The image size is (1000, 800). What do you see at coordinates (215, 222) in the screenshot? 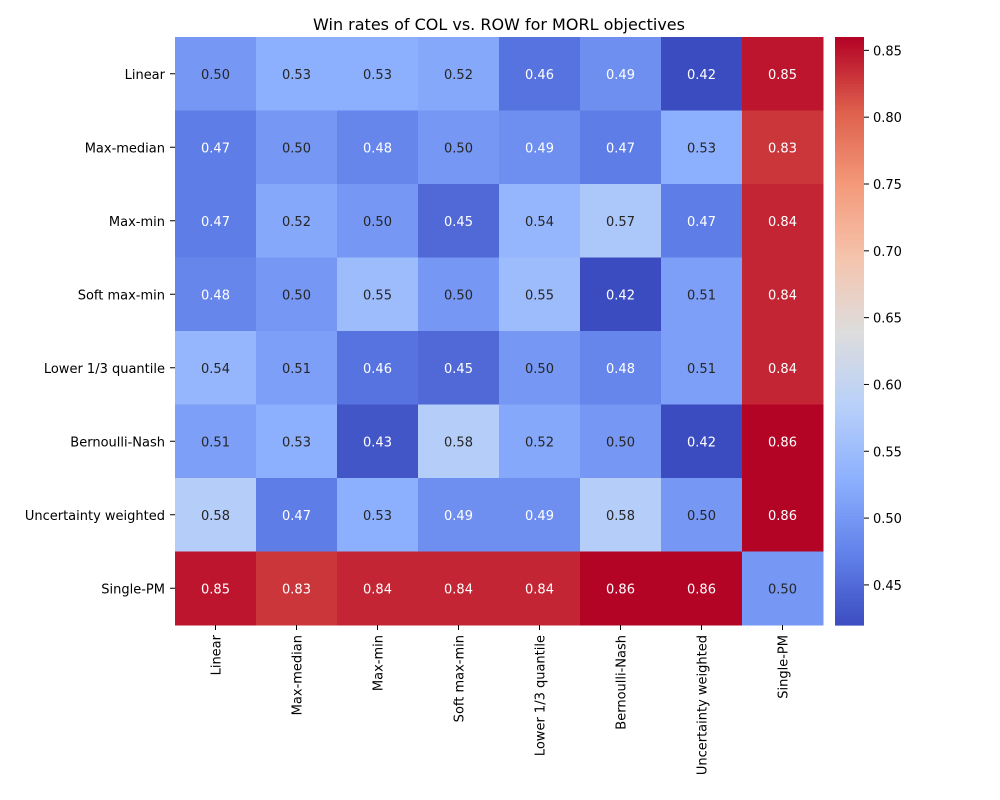
I see `cell-value-label: 0.47` at bounding box center [215, 222].